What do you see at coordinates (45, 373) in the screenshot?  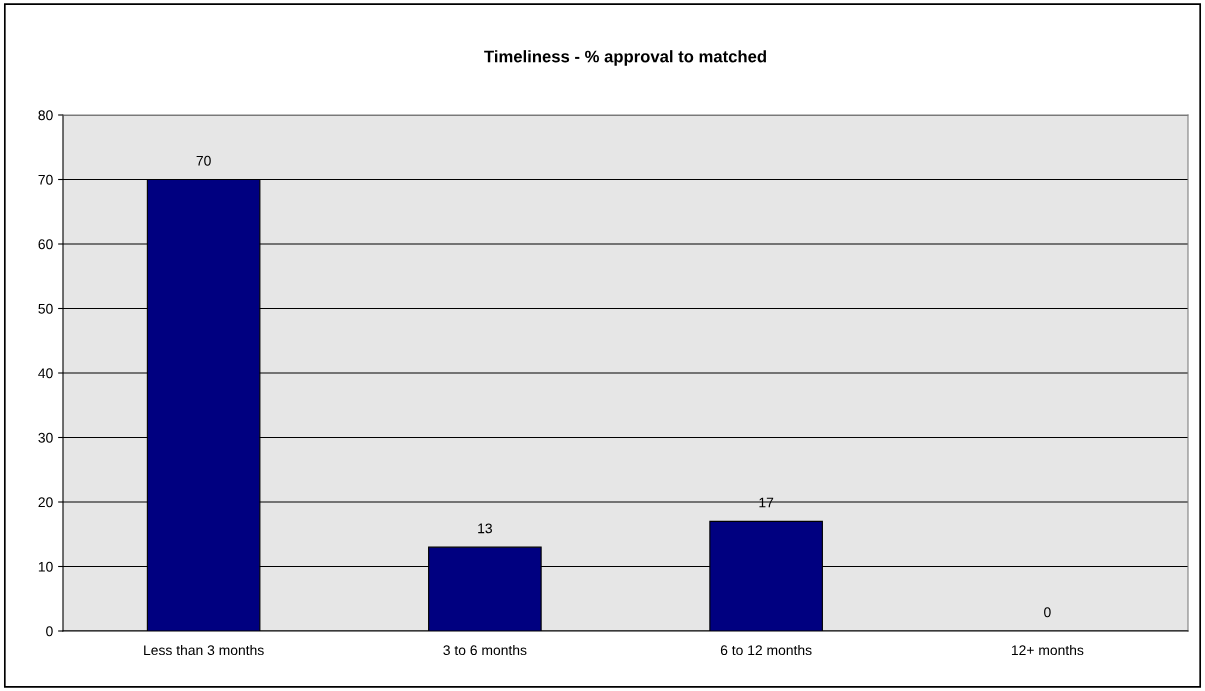 I see `y-tick-label: 40` at bounding box center [45, 373].